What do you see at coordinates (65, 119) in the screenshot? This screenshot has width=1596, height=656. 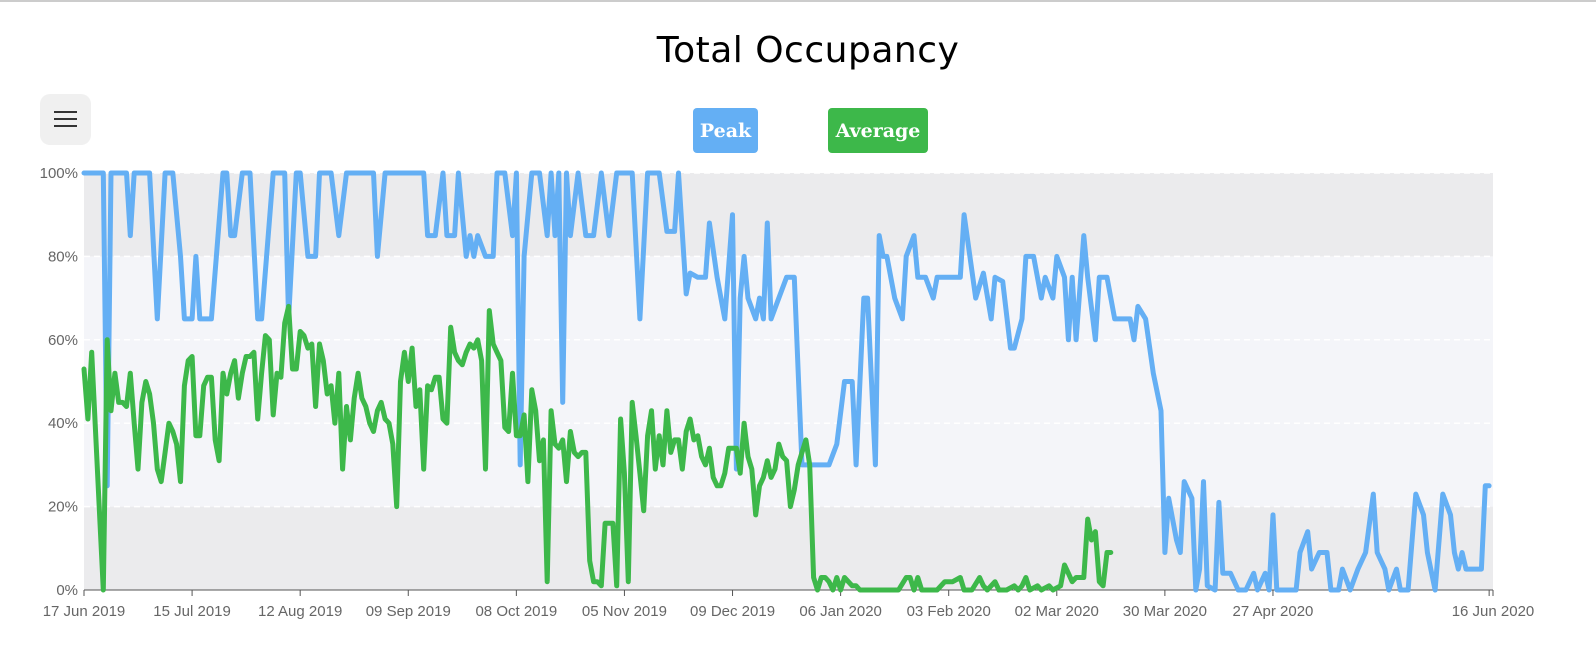 I see `chart-menu-button` at bounding box center [65, 119].